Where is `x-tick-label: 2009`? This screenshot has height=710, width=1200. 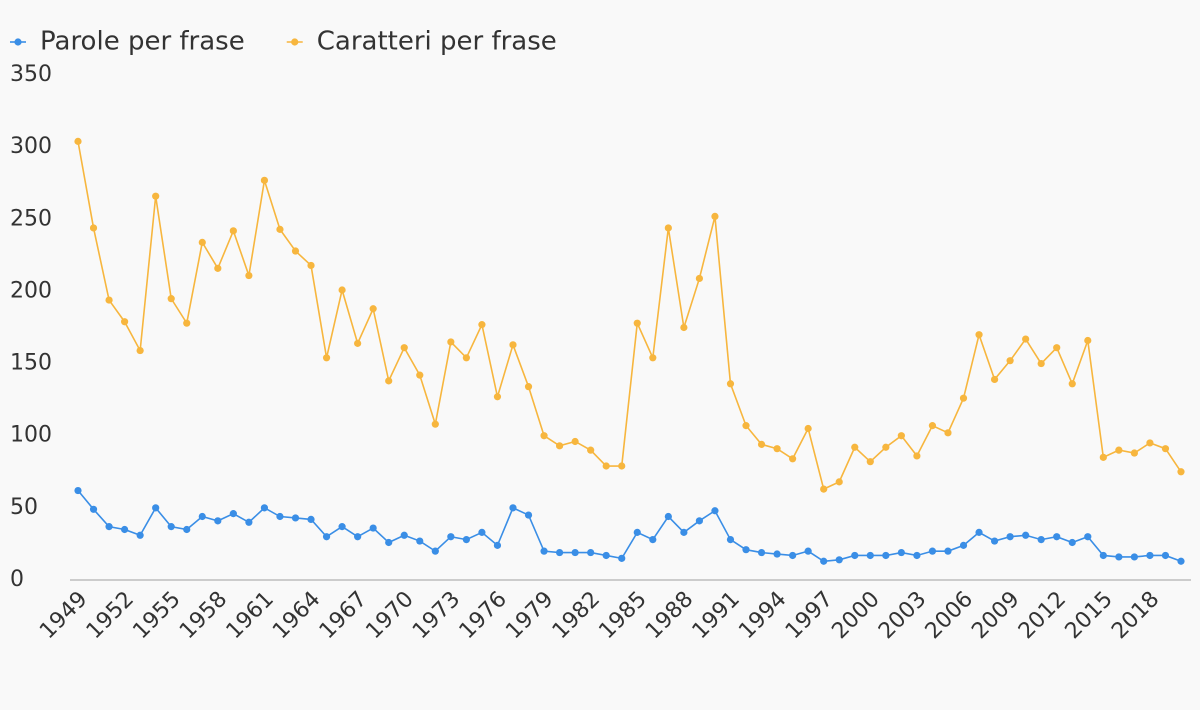 x-tick-label: 2009 is located at coordinates (995, 615).